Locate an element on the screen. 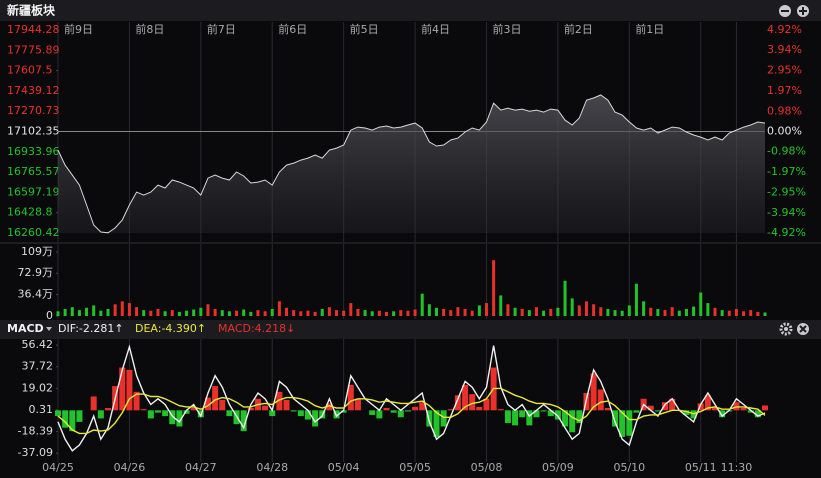 This screenshot has width=821, height=478. x-tick-label: 11:30 is located at coordinates (737, 467).